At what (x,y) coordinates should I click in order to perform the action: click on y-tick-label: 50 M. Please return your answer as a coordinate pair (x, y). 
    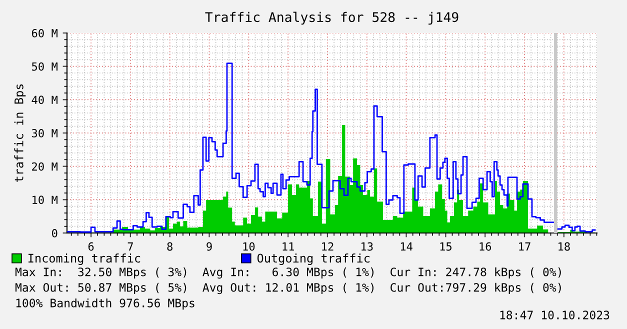
    Looking at the image, I should click on (45, 66).